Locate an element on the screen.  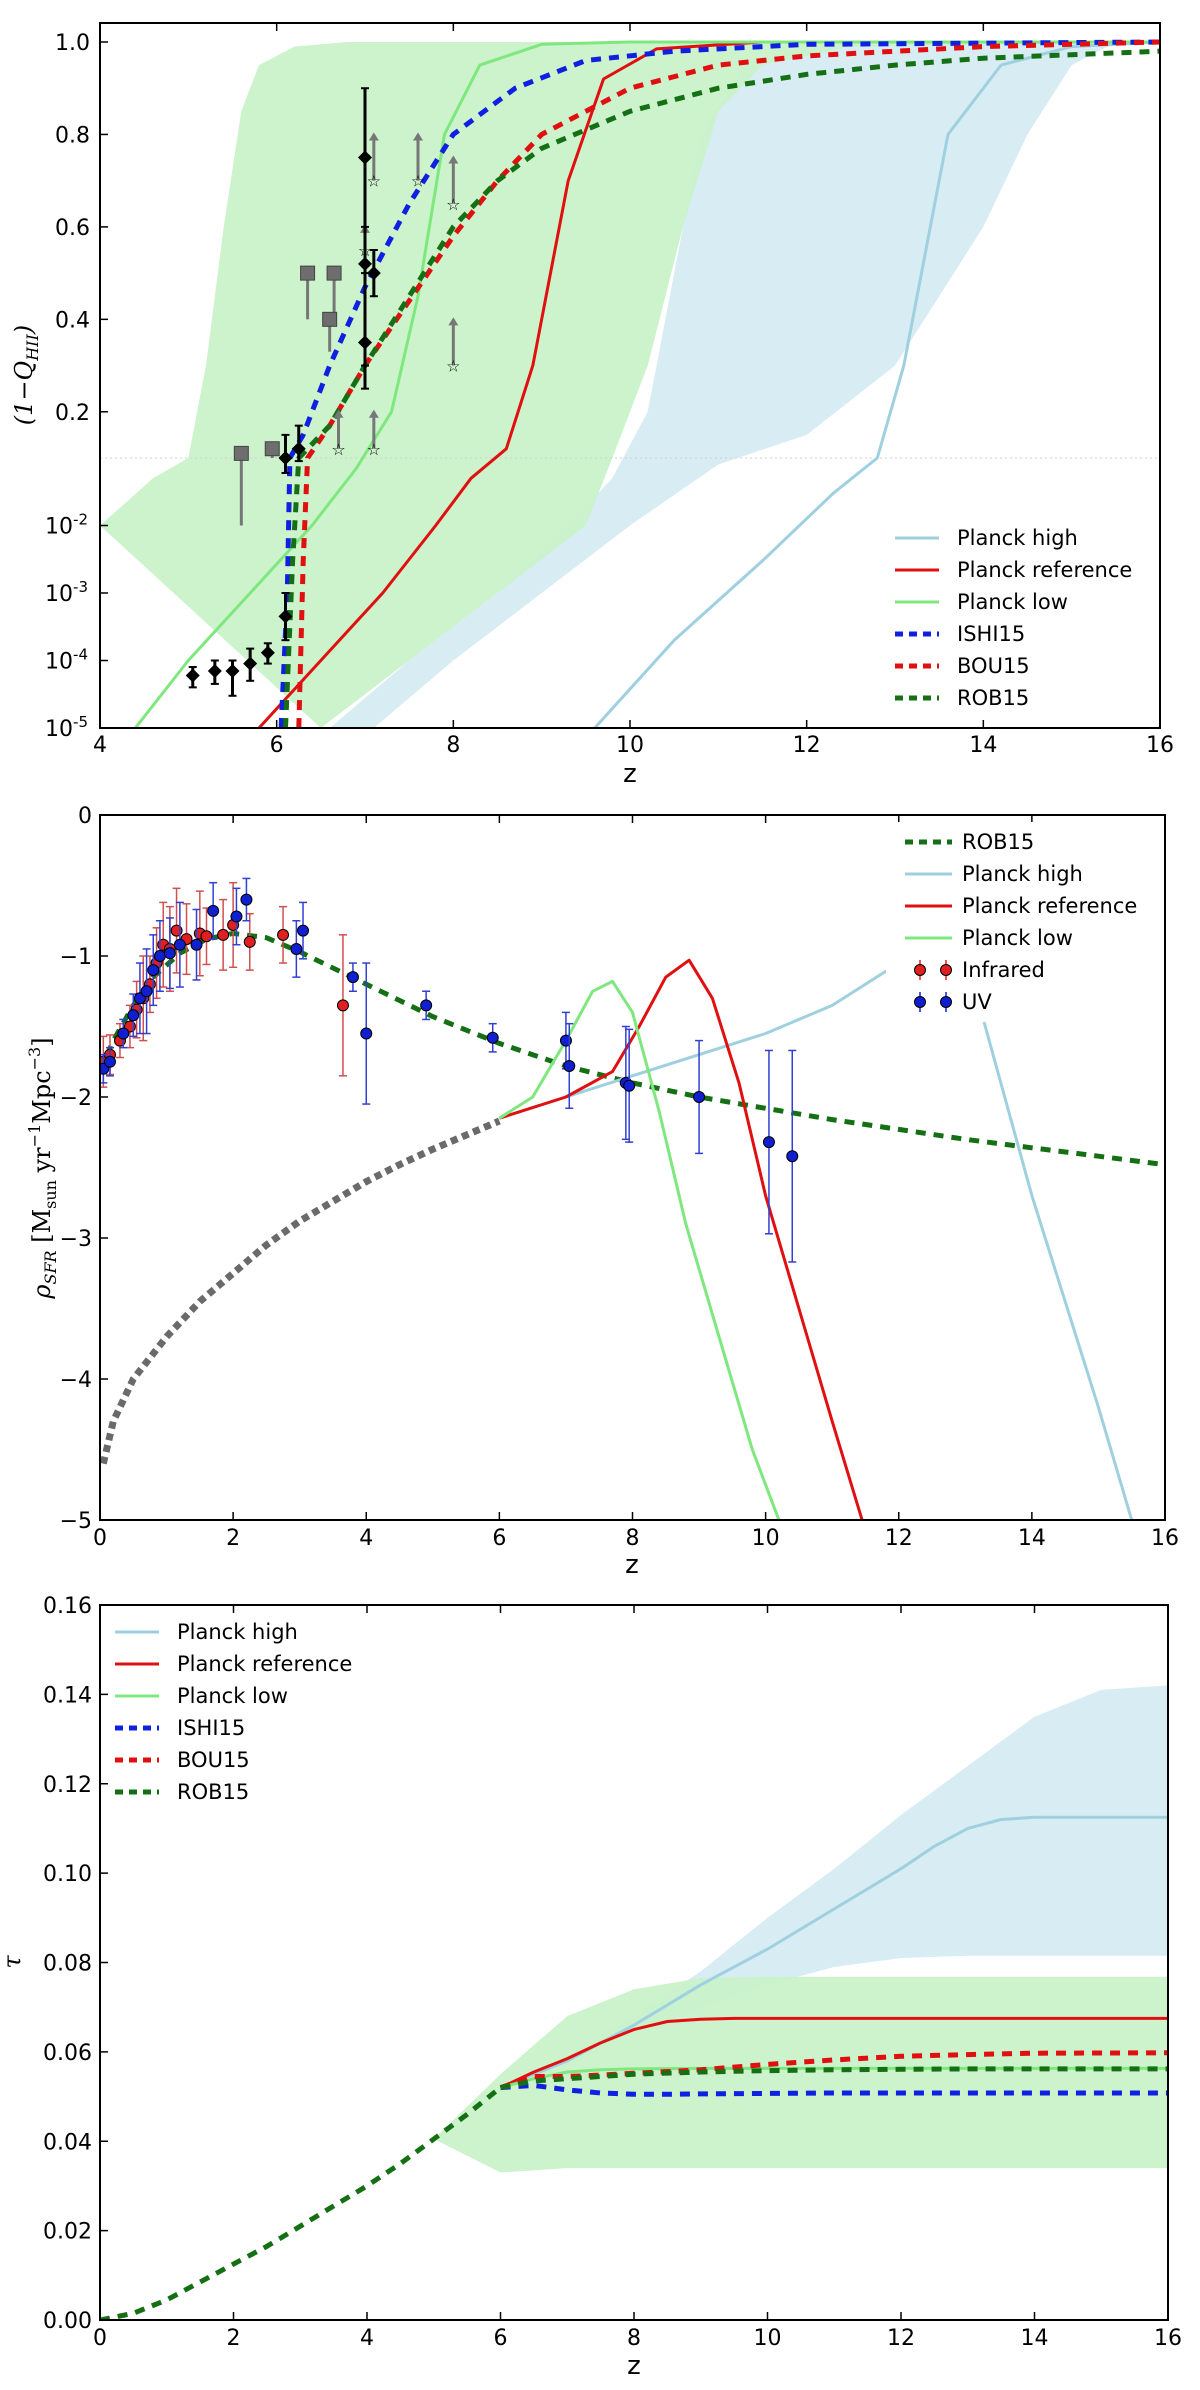
band-planck-high is located at coordinates (834, 1886).